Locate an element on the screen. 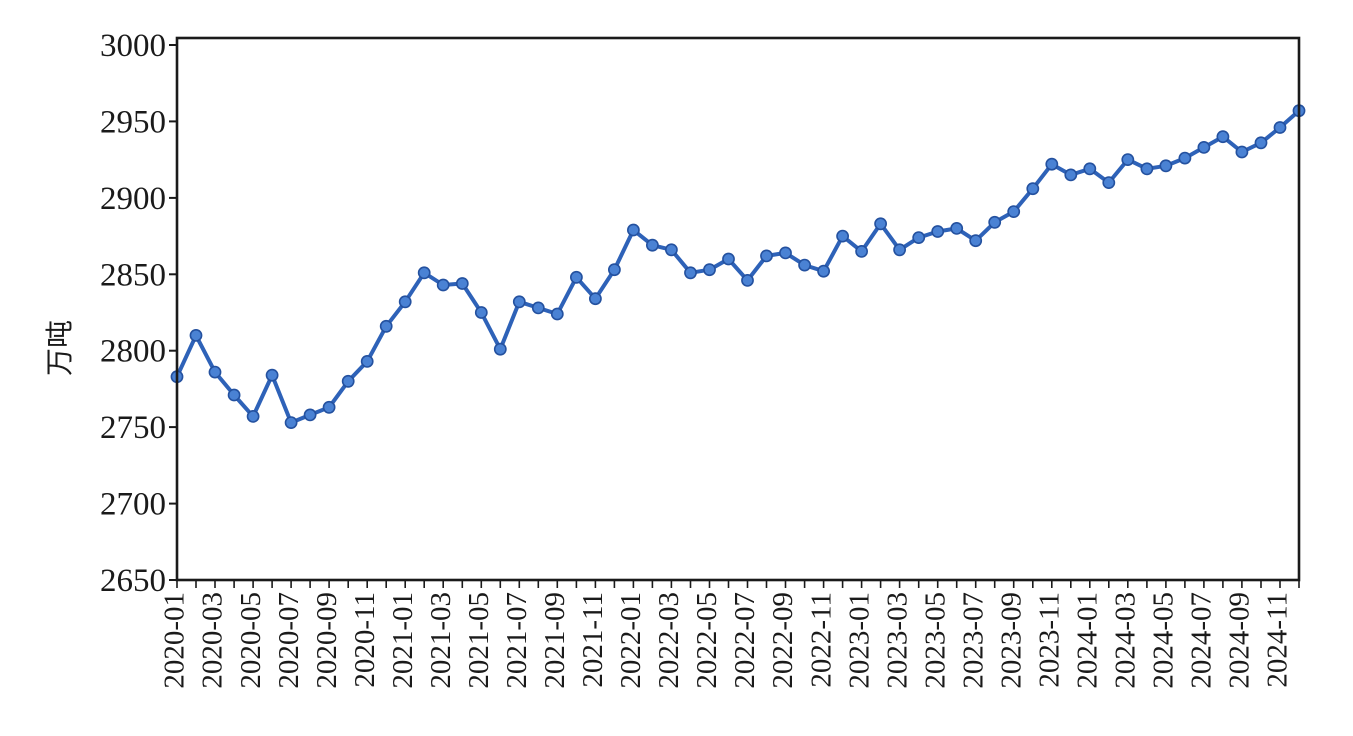 This screenshot has height=736, width=1353. y-tick-label: 3000 is located at coordinates (133, 46).